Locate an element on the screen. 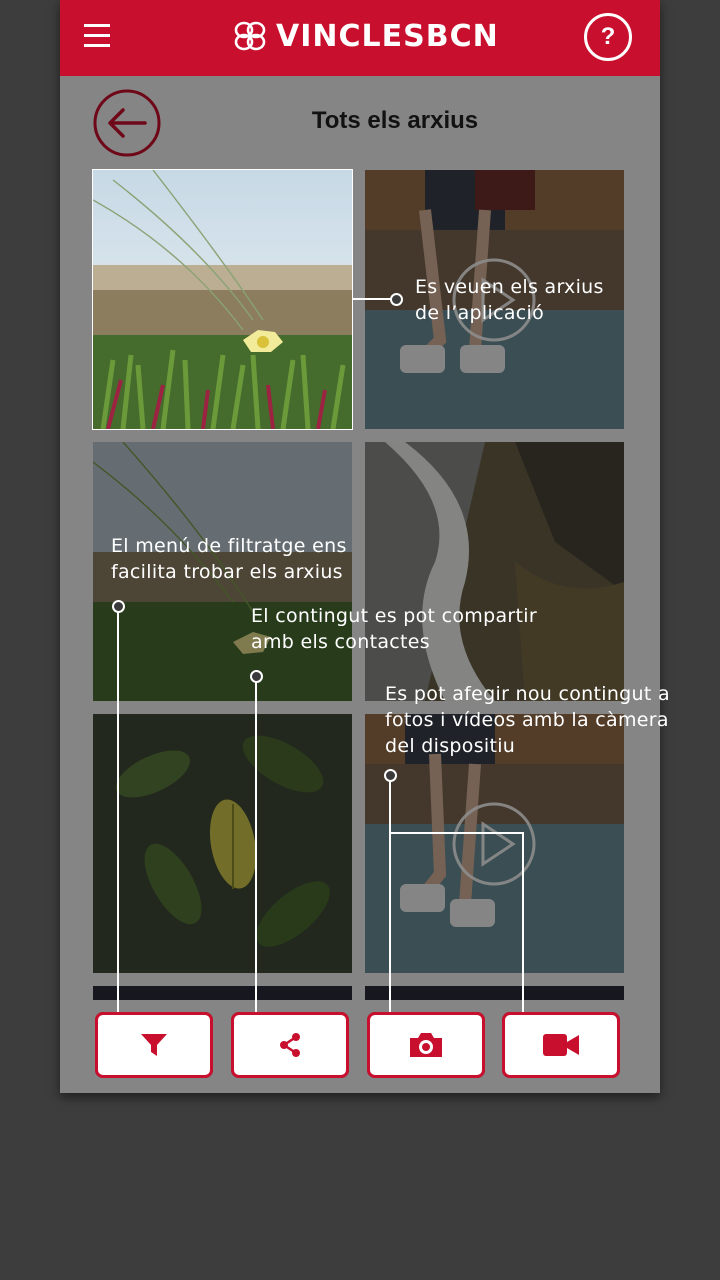  callout-files-line1: Es veuen els arxius is located at coordinates (509, 287).